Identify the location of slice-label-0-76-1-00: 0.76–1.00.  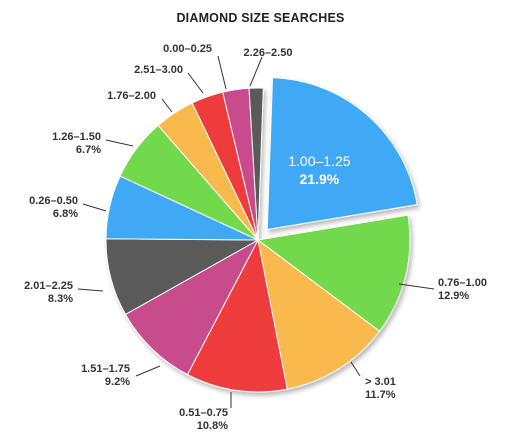
(462, 283).